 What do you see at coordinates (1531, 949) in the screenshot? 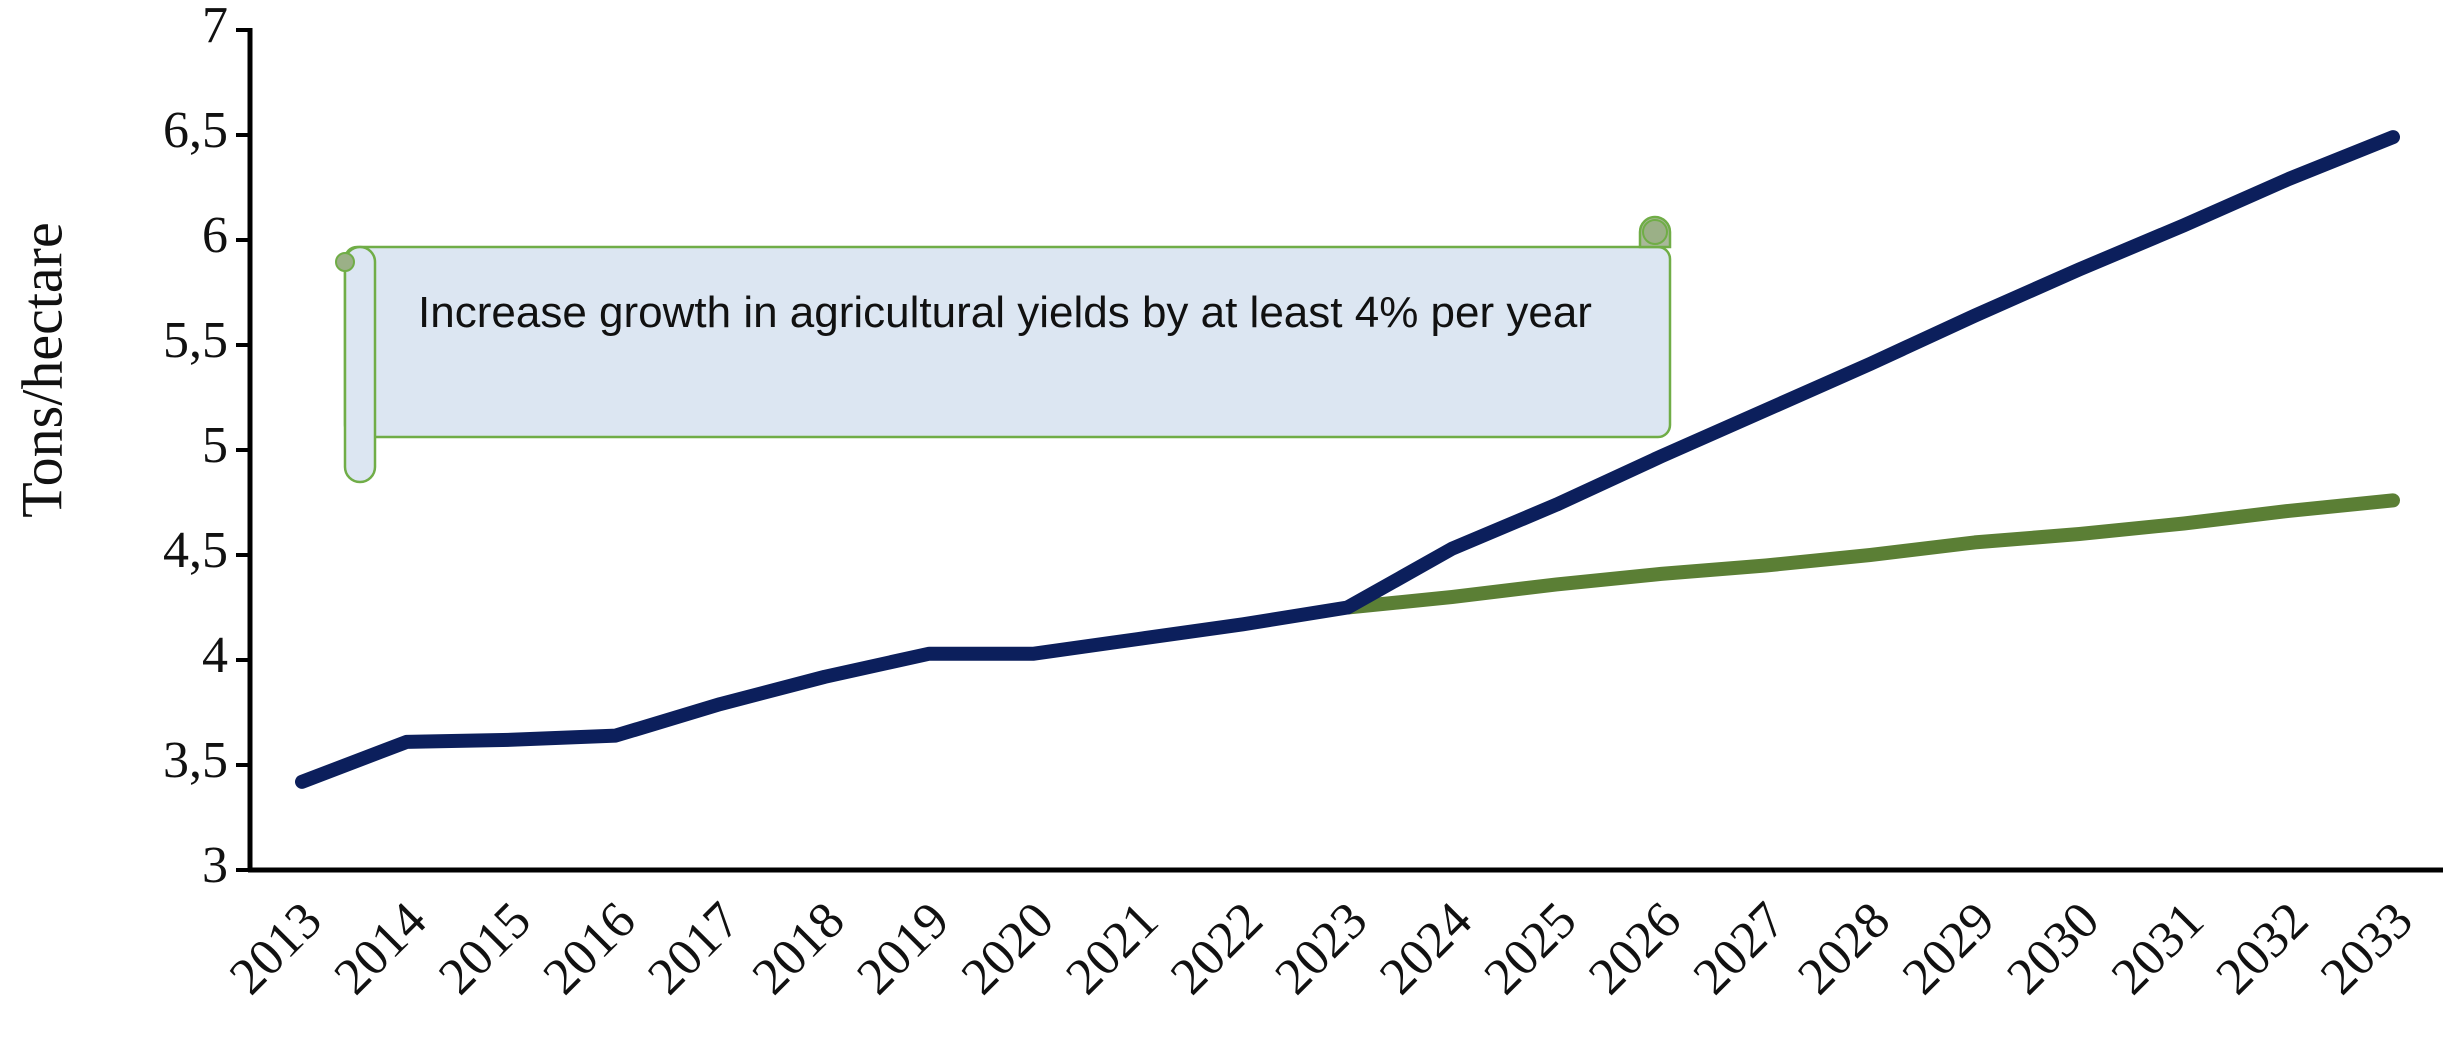
I see `x-tick-label: 2025` at bounding box center [1531, 949].